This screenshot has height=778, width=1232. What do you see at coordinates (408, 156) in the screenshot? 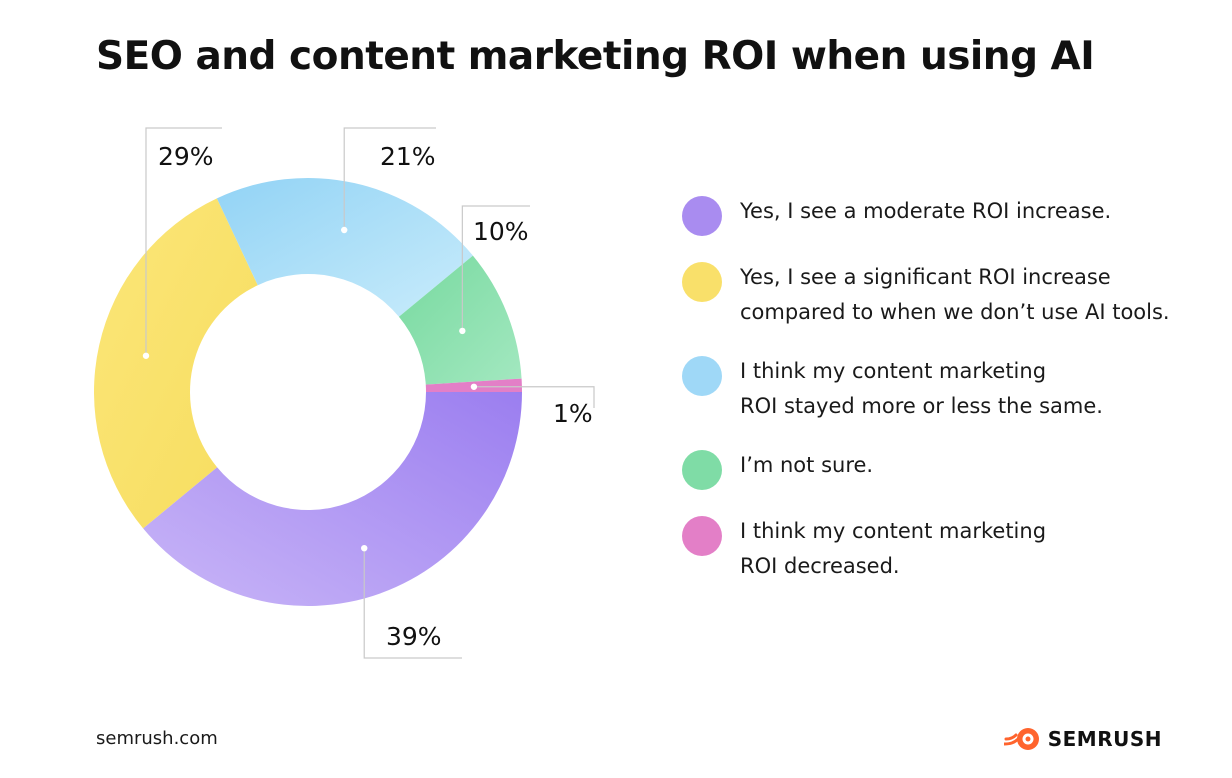
I see `data-label: 21%` at bounding box center [408, 156].